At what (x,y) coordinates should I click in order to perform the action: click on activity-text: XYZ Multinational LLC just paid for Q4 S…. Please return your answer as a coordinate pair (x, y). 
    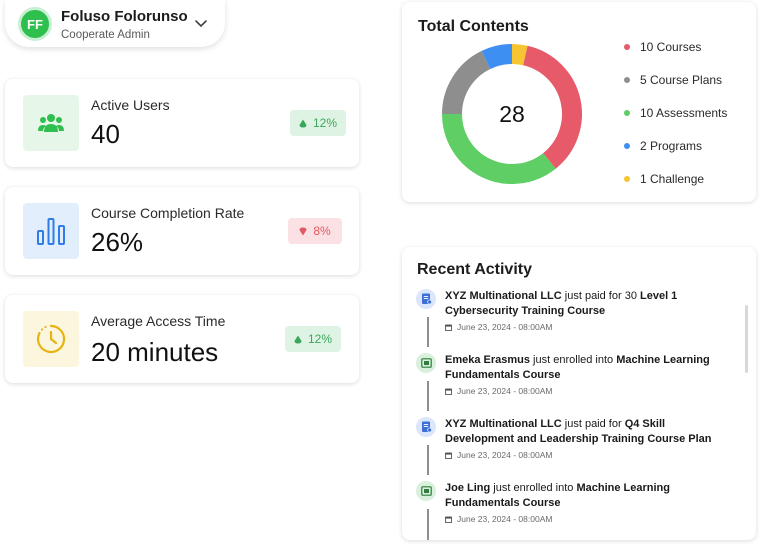
    Looking at the image, I should click on (578, 431).